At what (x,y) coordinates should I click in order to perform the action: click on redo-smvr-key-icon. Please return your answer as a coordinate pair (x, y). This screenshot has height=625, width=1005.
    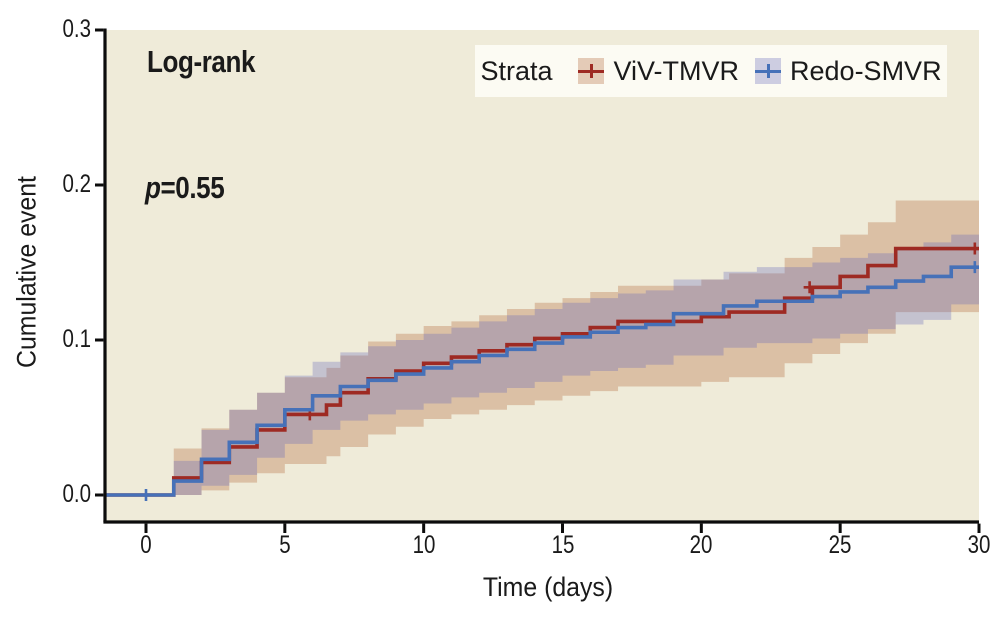
    Looking at the image, I should click on (768, 71).